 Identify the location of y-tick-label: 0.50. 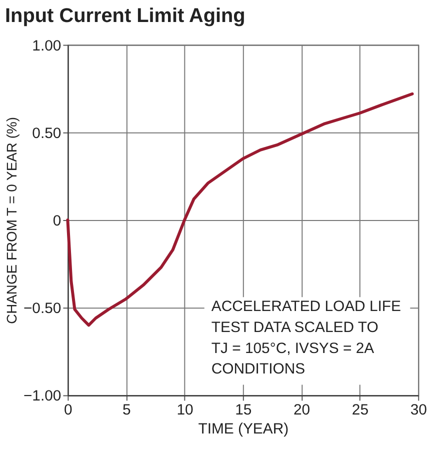
(47, 133).